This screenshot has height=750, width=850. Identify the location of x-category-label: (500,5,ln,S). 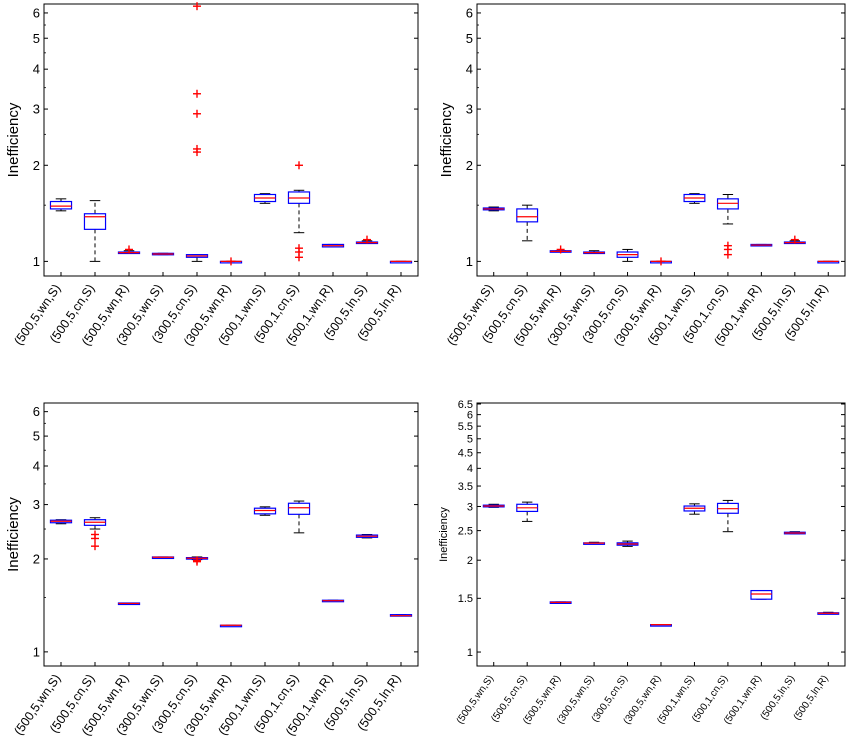
(778, 697).